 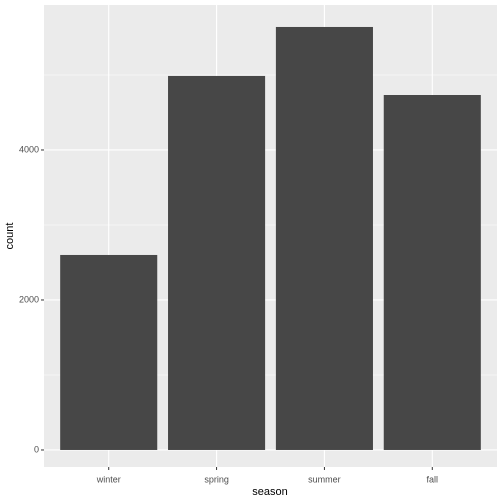 What do you see at coordinates (433, 479) in the screenshot?
I see `x-tick-label: fall` at bounding box center [433, 479].